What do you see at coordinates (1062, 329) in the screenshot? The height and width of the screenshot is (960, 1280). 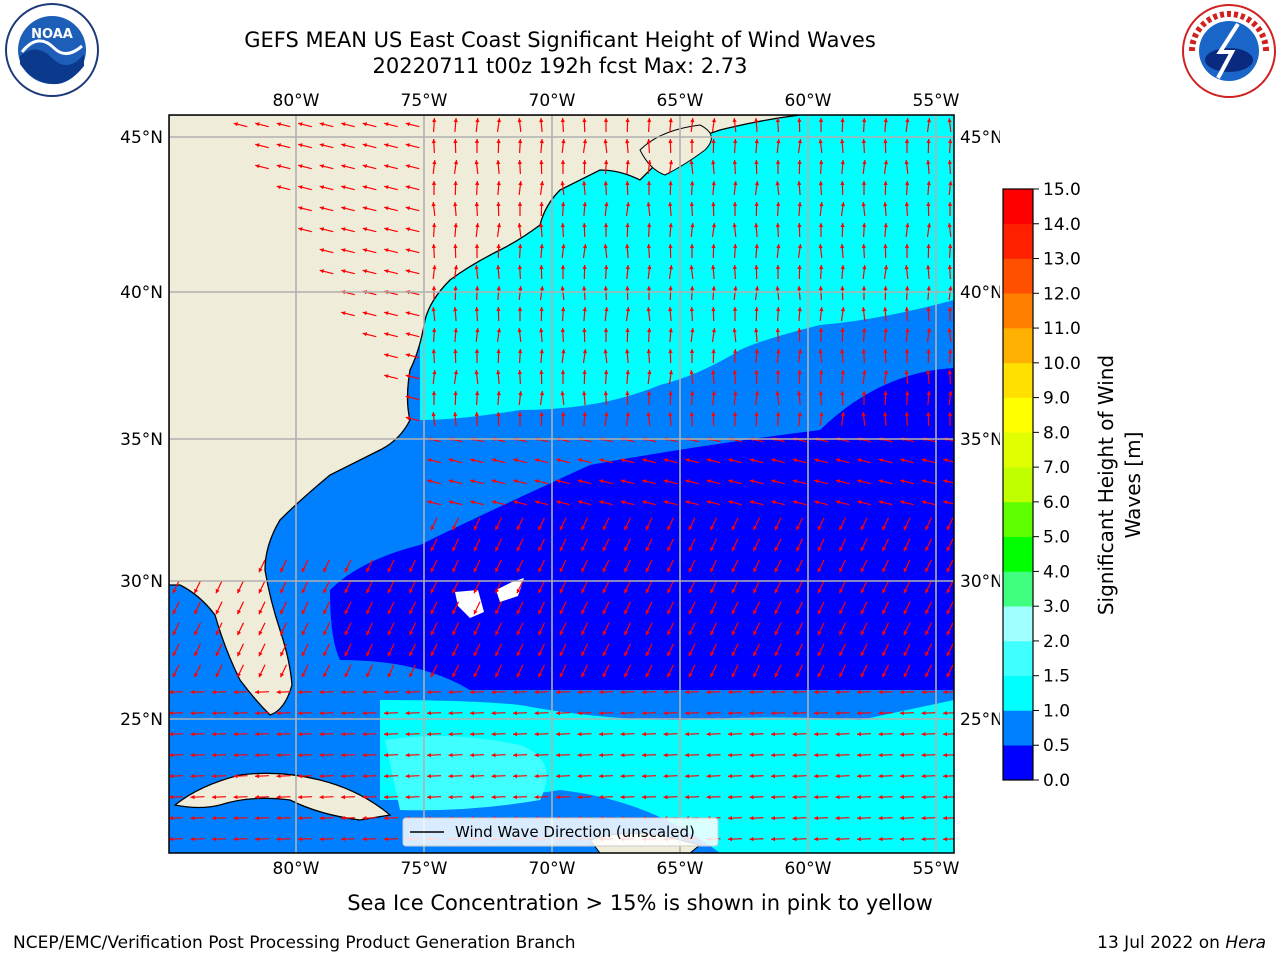 I see `colorbar-tick-label: 11.0` at bounding box center [1062, 329].